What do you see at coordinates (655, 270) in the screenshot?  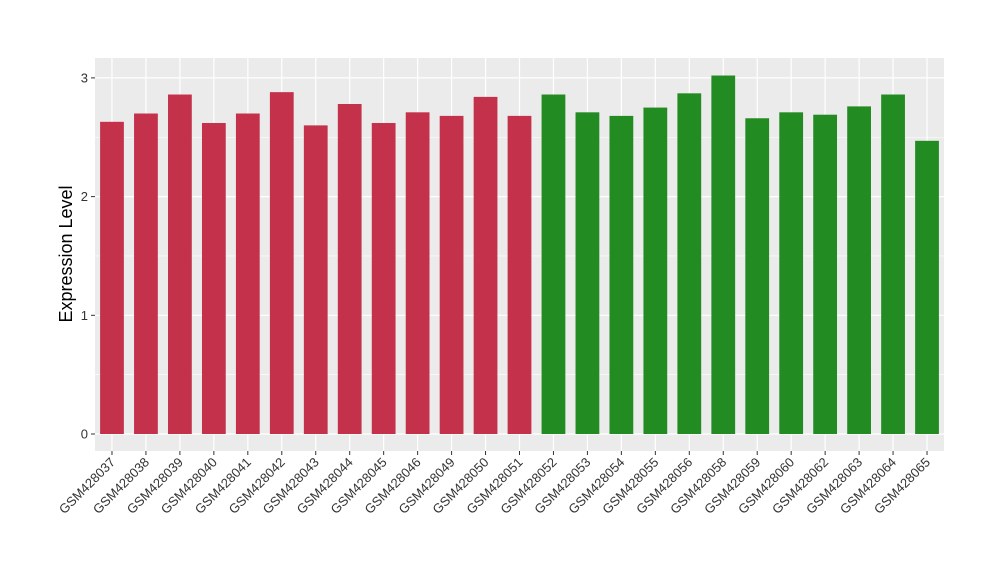 I see `bar-GSM428055` at bounding box center [655, 270].